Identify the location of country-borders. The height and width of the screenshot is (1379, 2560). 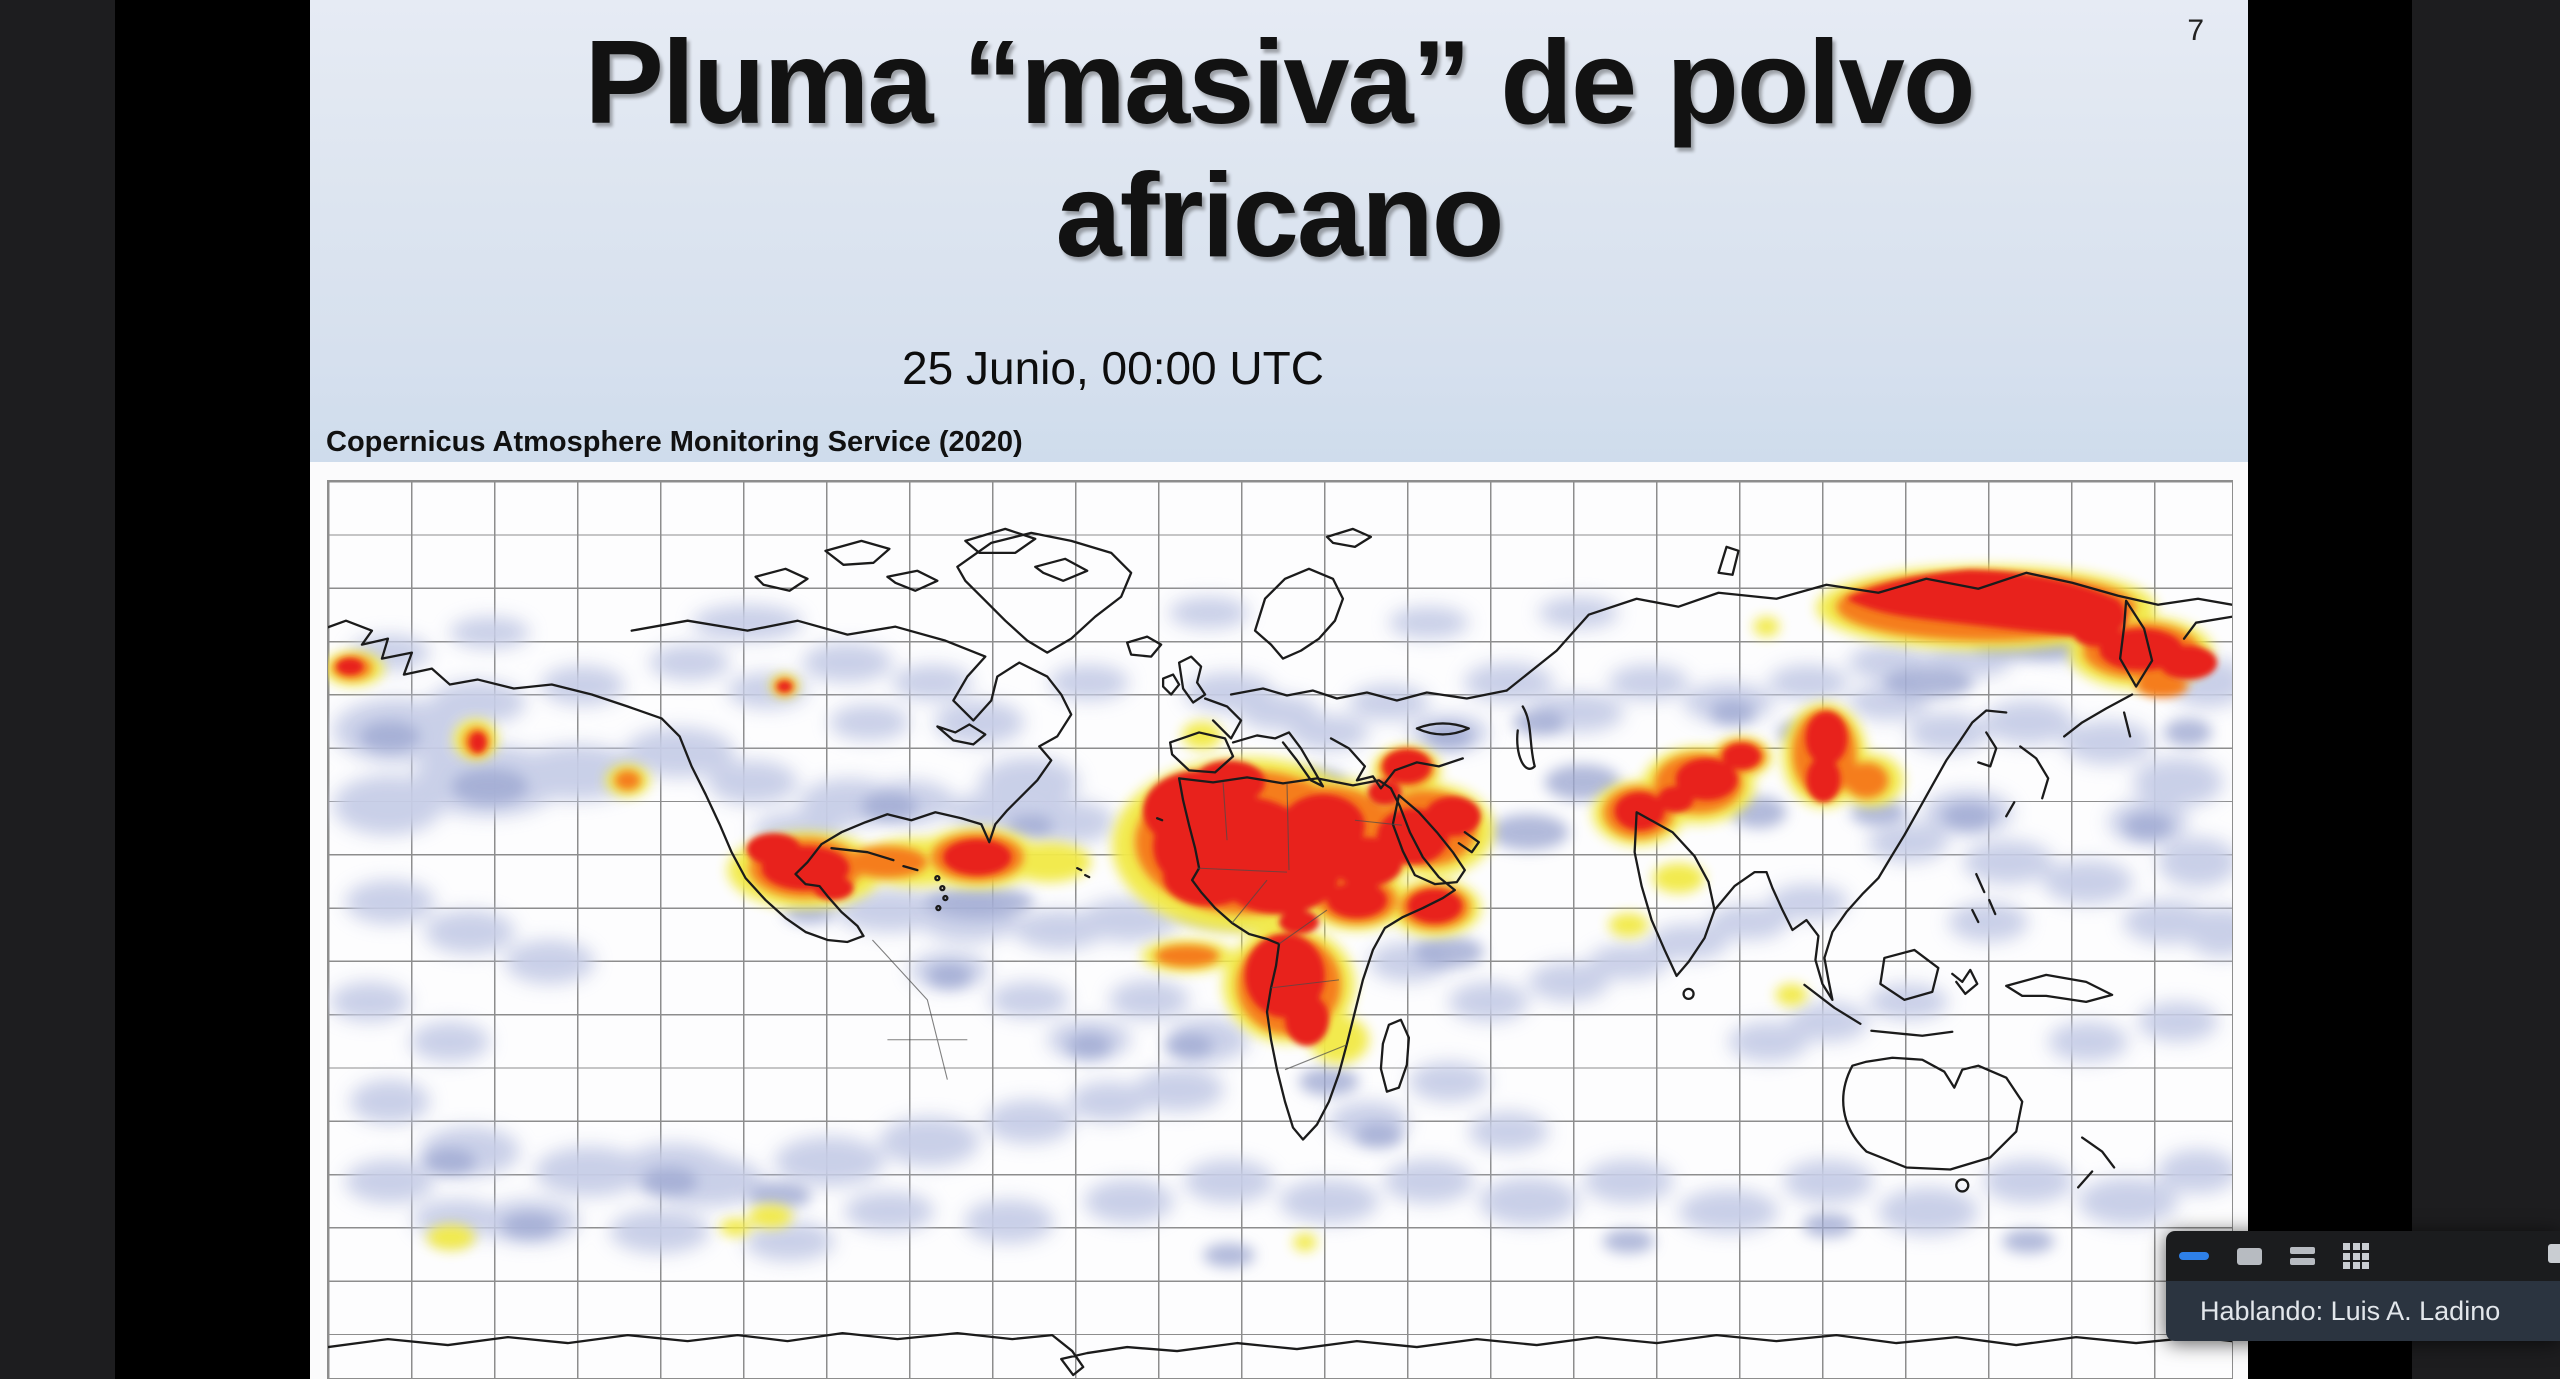
(1137, 931).